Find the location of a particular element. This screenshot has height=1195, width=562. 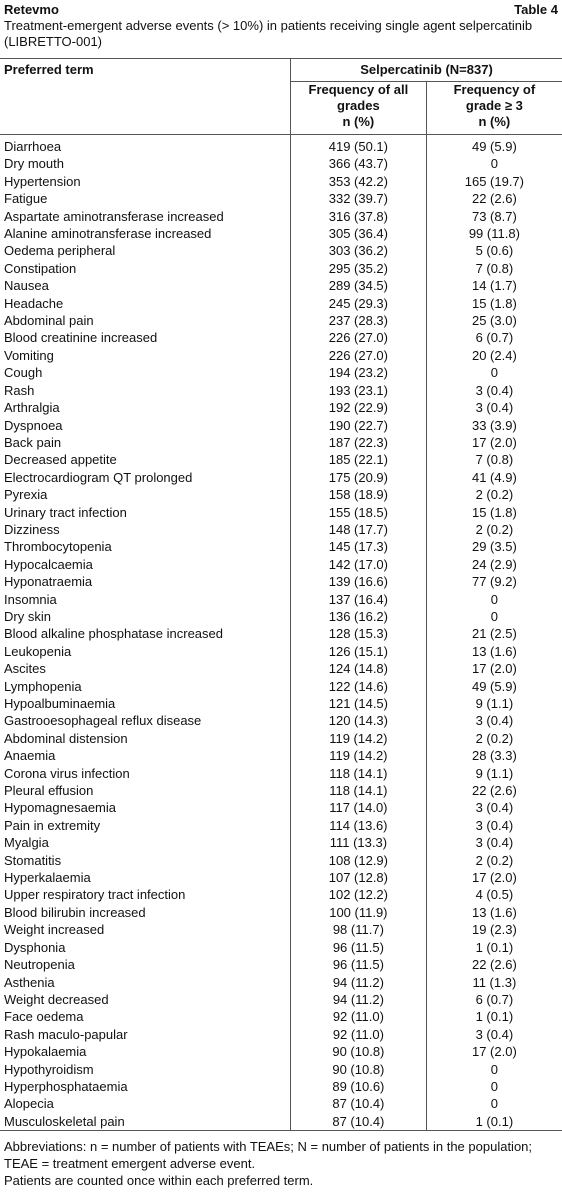

table-row: Neutropenia 96 (11.5) 22 (2.6) is located at coordinates (281, 965).